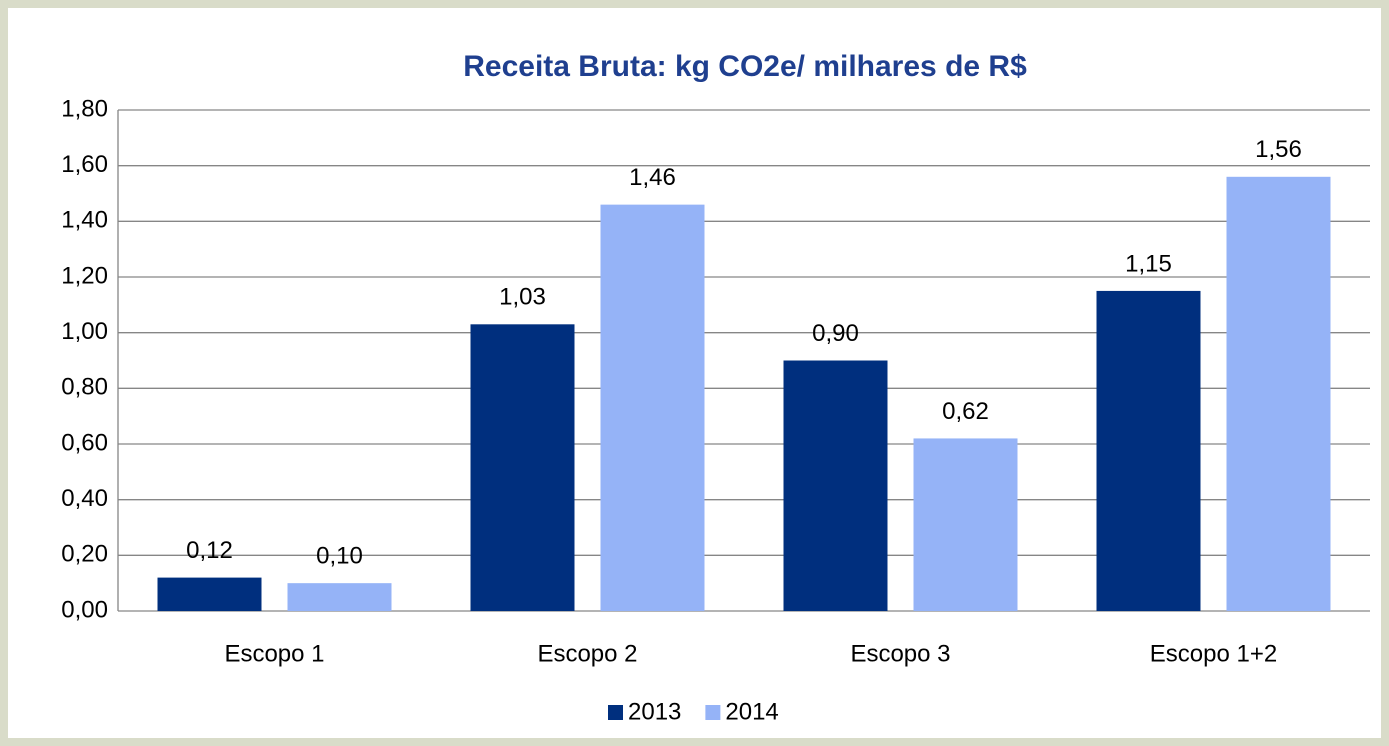  Describe the element at coordinates (84, 442) in the screenshot. I see `y-tick-label: 0,60` at that location.